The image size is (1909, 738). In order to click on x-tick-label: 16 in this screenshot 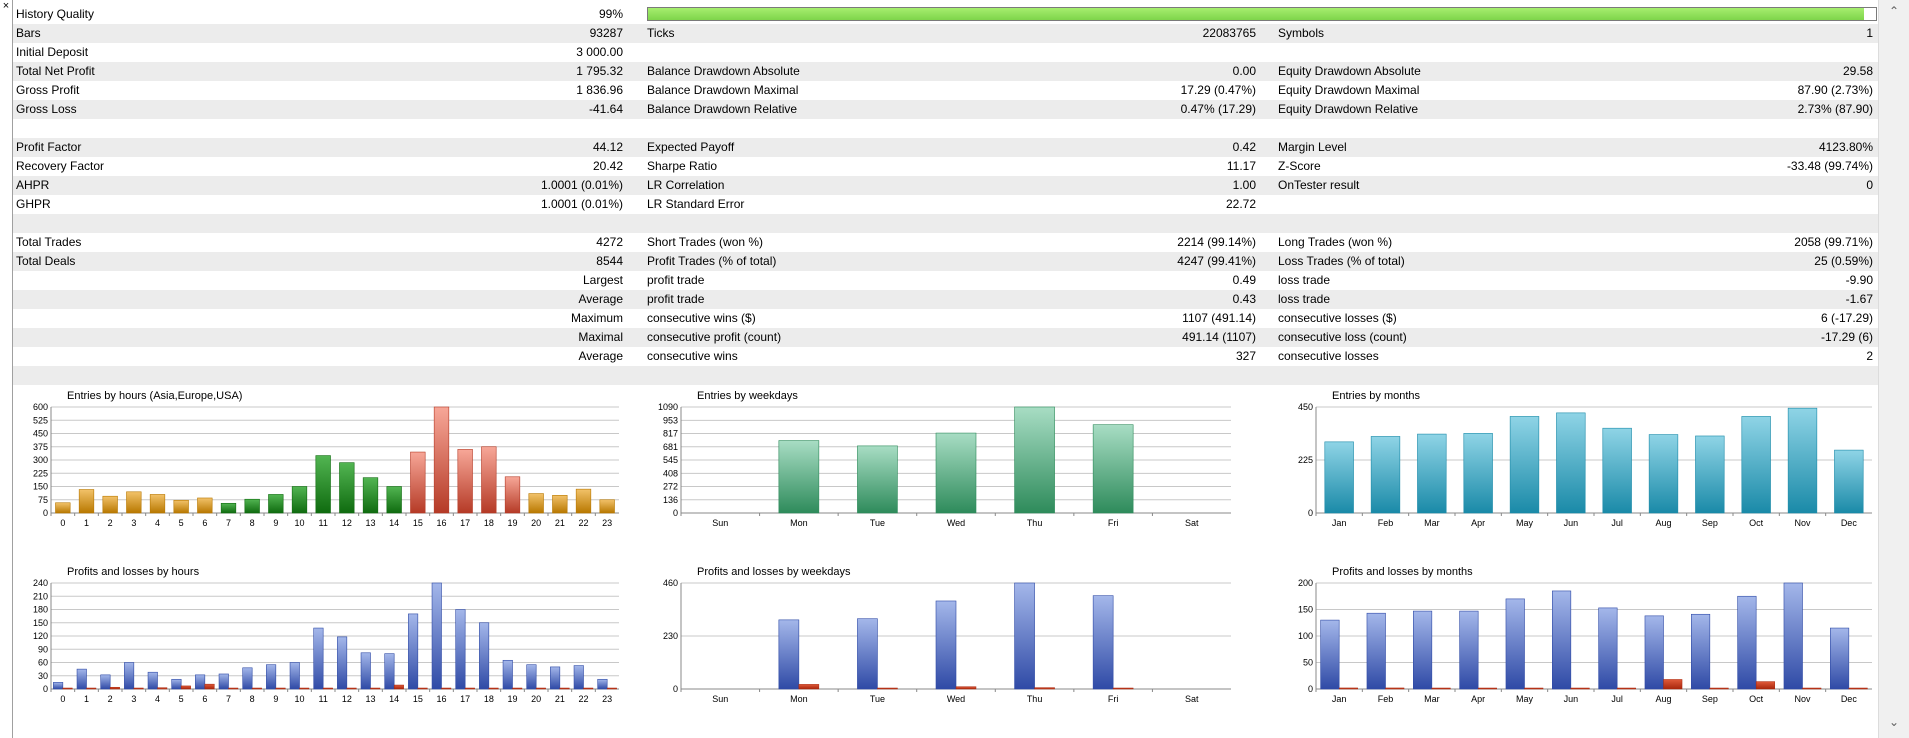, I will do `click(441, 699)`.